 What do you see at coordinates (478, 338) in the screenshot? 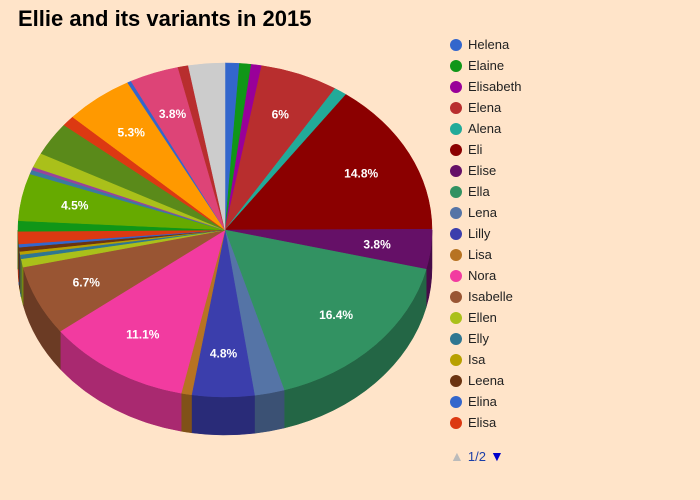
I see `legend-label: Elly` at bounding box center [478, 338].